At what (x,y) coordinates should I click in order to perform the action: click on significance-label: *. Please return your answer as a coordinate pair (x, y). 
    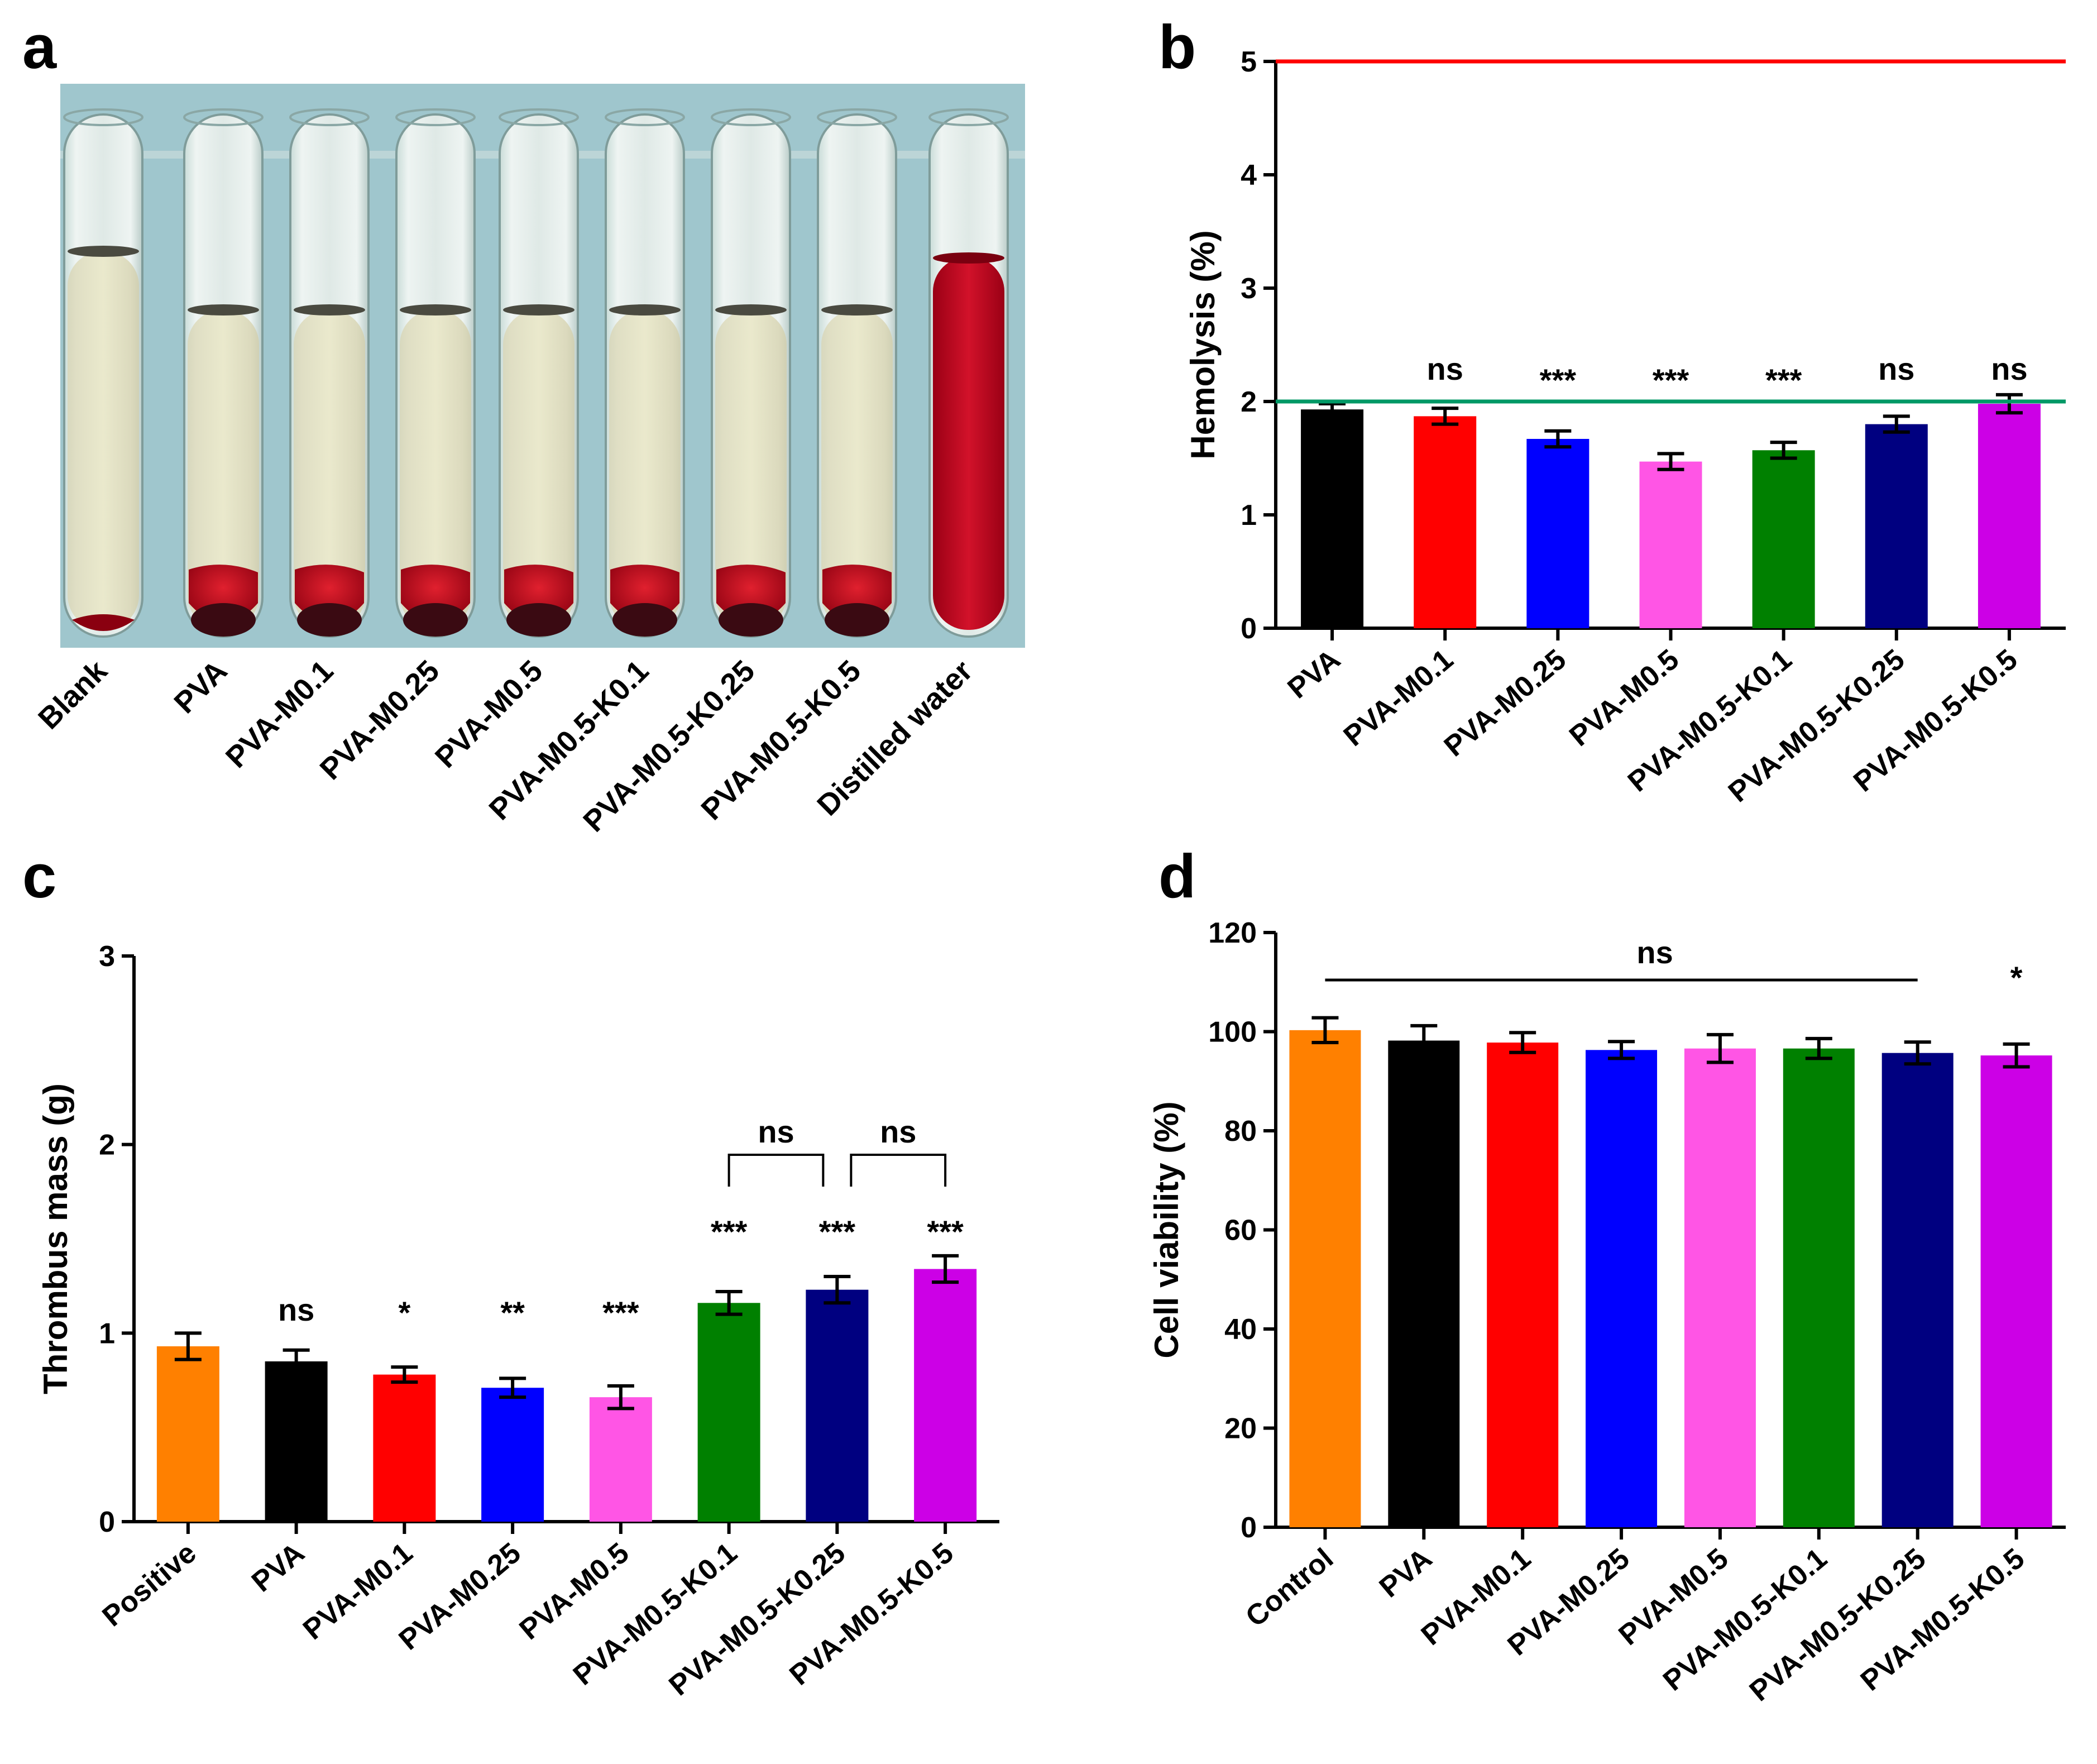
    Looking at the image, I should click on (404, 1312).